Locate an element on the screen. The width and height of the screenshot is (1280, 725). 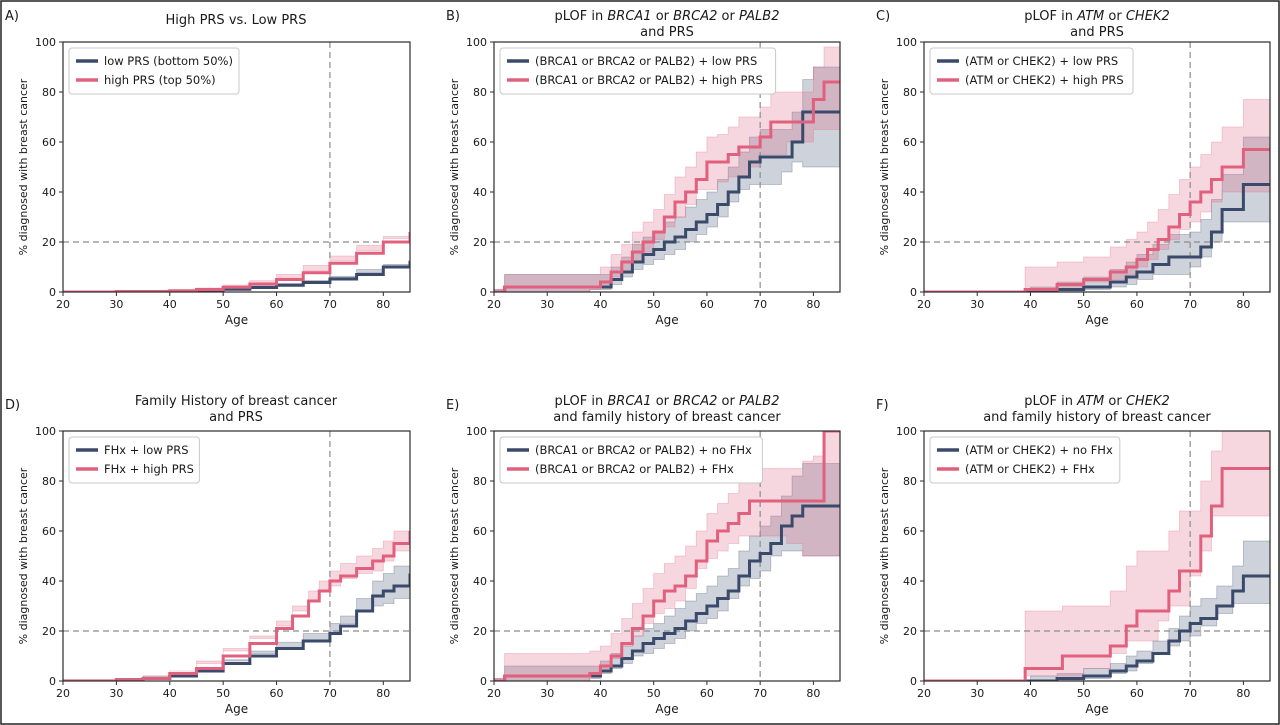
panel-label: B) is located at coordinates (453, 16).